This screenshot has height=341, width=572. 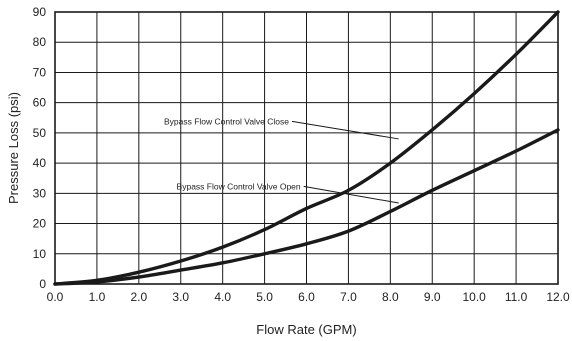 What do you see at coordinates (40, 133) in the screenshot?
I see `y-tick-label: 50` at bounding box center [40, 133].